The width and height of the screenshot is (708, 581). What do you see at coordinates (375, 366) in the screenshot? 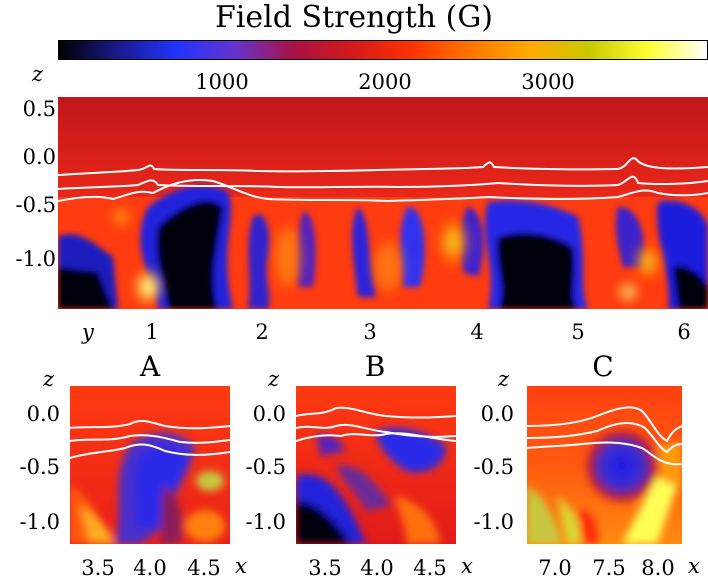
I see `subpanel-b-title: B` at bounding box center [375, 366].